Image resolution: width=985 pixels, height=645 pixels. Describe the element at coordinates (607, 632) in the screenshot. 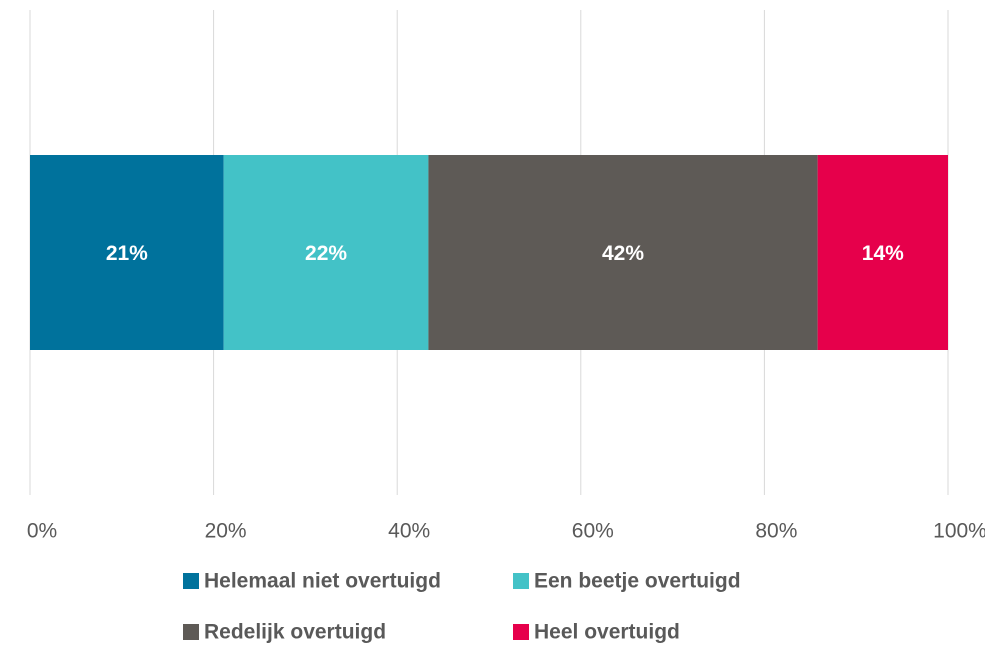

I see `legend-label: Heel overtuigd` at that location.